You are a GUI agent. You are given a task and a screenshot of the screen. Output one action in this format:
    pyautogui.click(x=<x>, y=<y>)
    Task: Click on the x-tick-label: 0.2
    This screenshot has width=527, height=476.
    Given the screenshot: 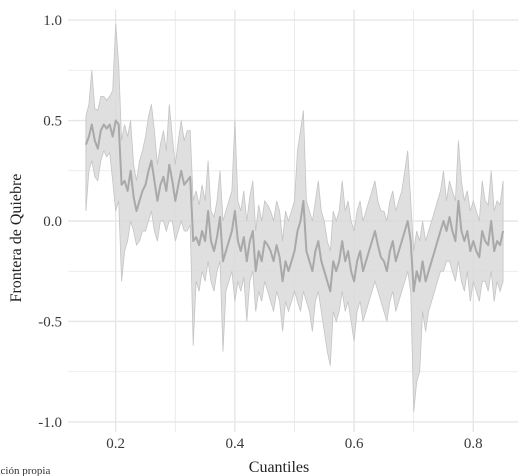 What is the action you would take?
    pyautogui.click(x=115, y=444)
    